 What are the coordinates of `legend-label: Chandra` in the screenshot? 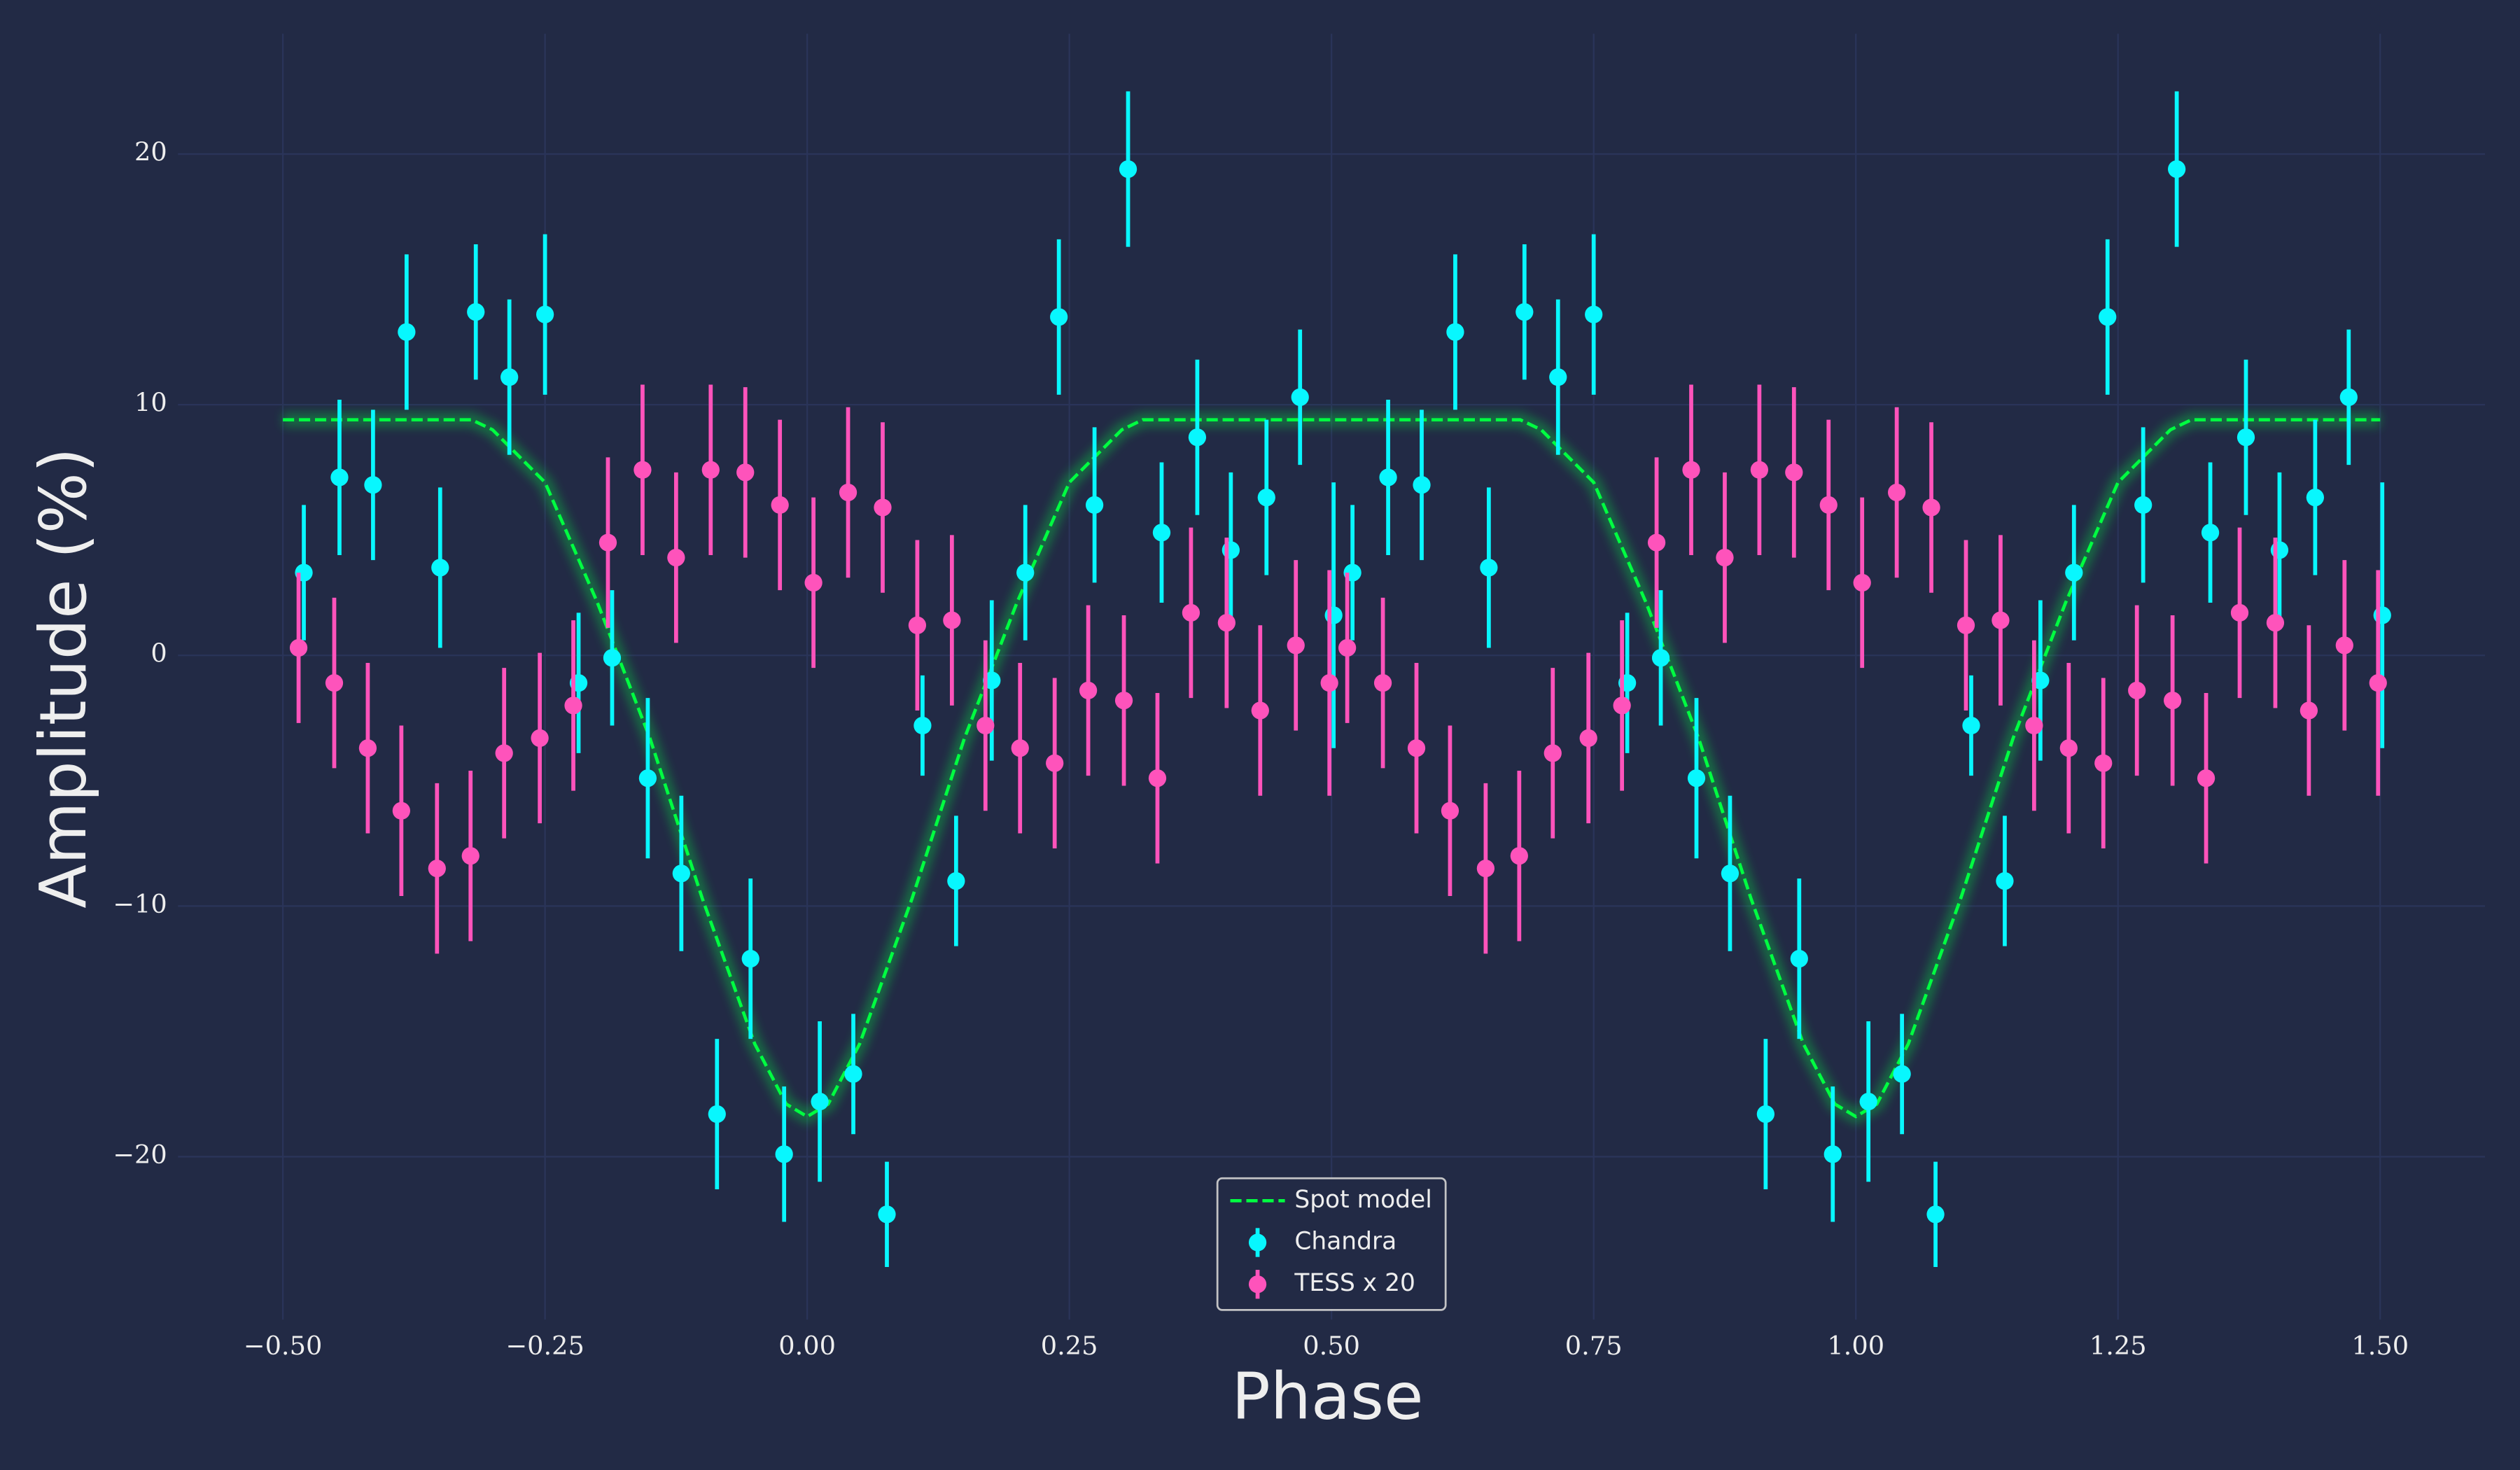 It's located at (1345, 1242).